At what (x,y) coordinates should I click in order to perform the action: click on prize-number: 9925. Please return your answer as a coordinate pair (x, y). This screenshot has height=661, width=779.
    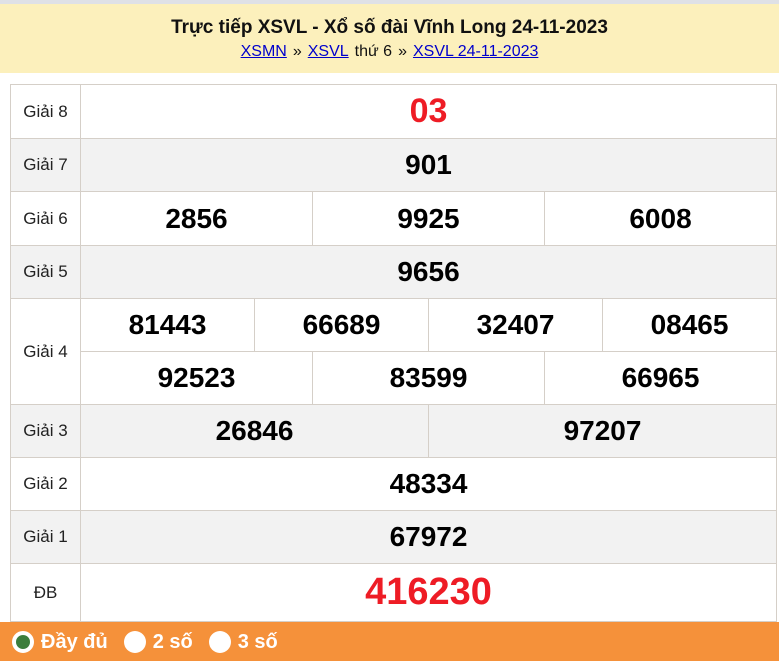
    Looking at the image, I should click on (428, 218).